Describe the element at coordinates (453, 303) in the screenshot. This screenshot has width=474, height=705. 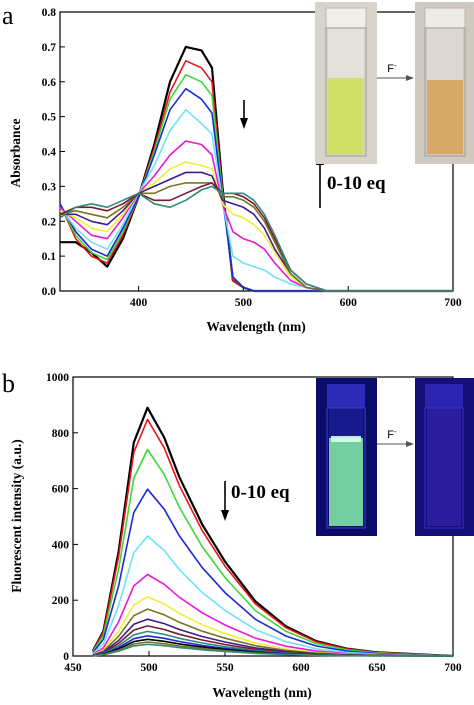
I see `absorbance-x-tick-label: 700` at that location.